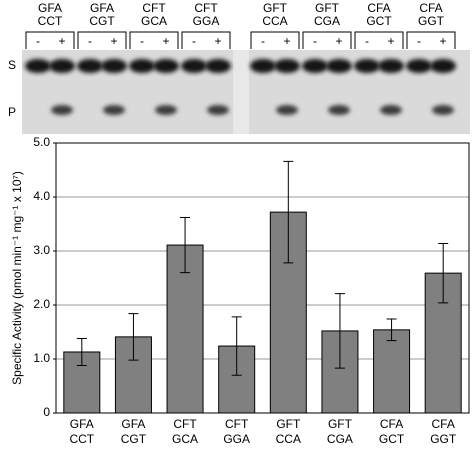 Image resolution: width=474 pixels, height=452 pixels. I want to click on y-tick-label: 2.0, so click(41, 304).